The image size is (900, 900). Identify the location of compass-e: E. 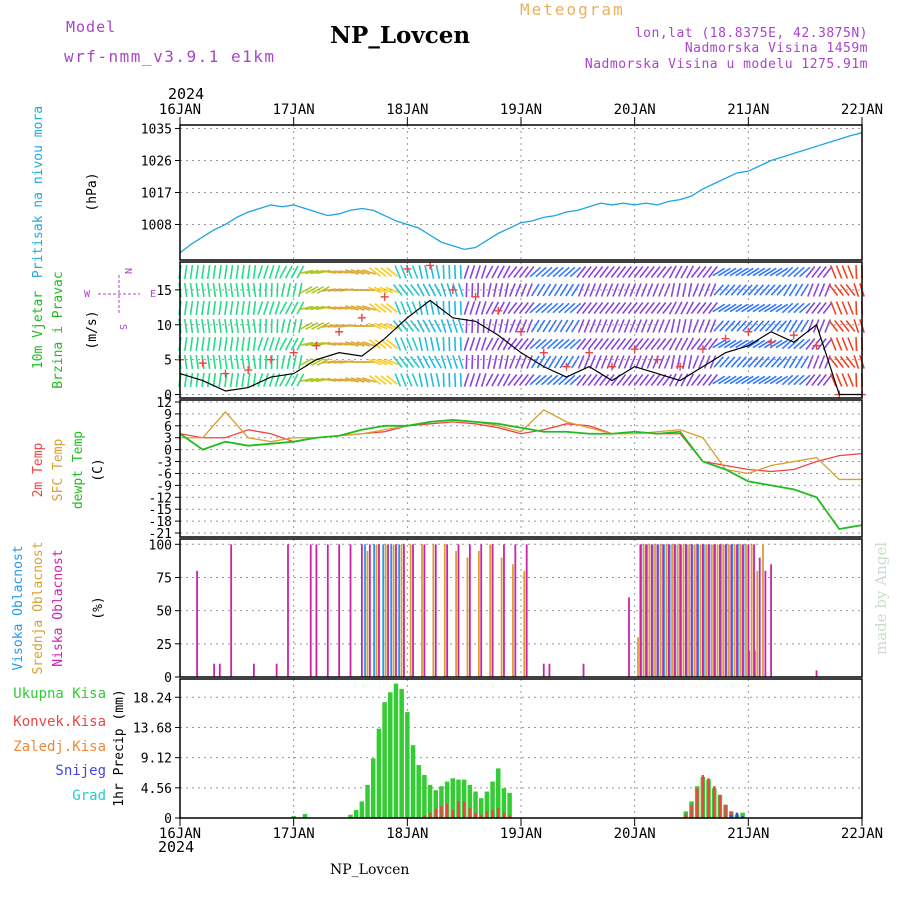
(153, 294).